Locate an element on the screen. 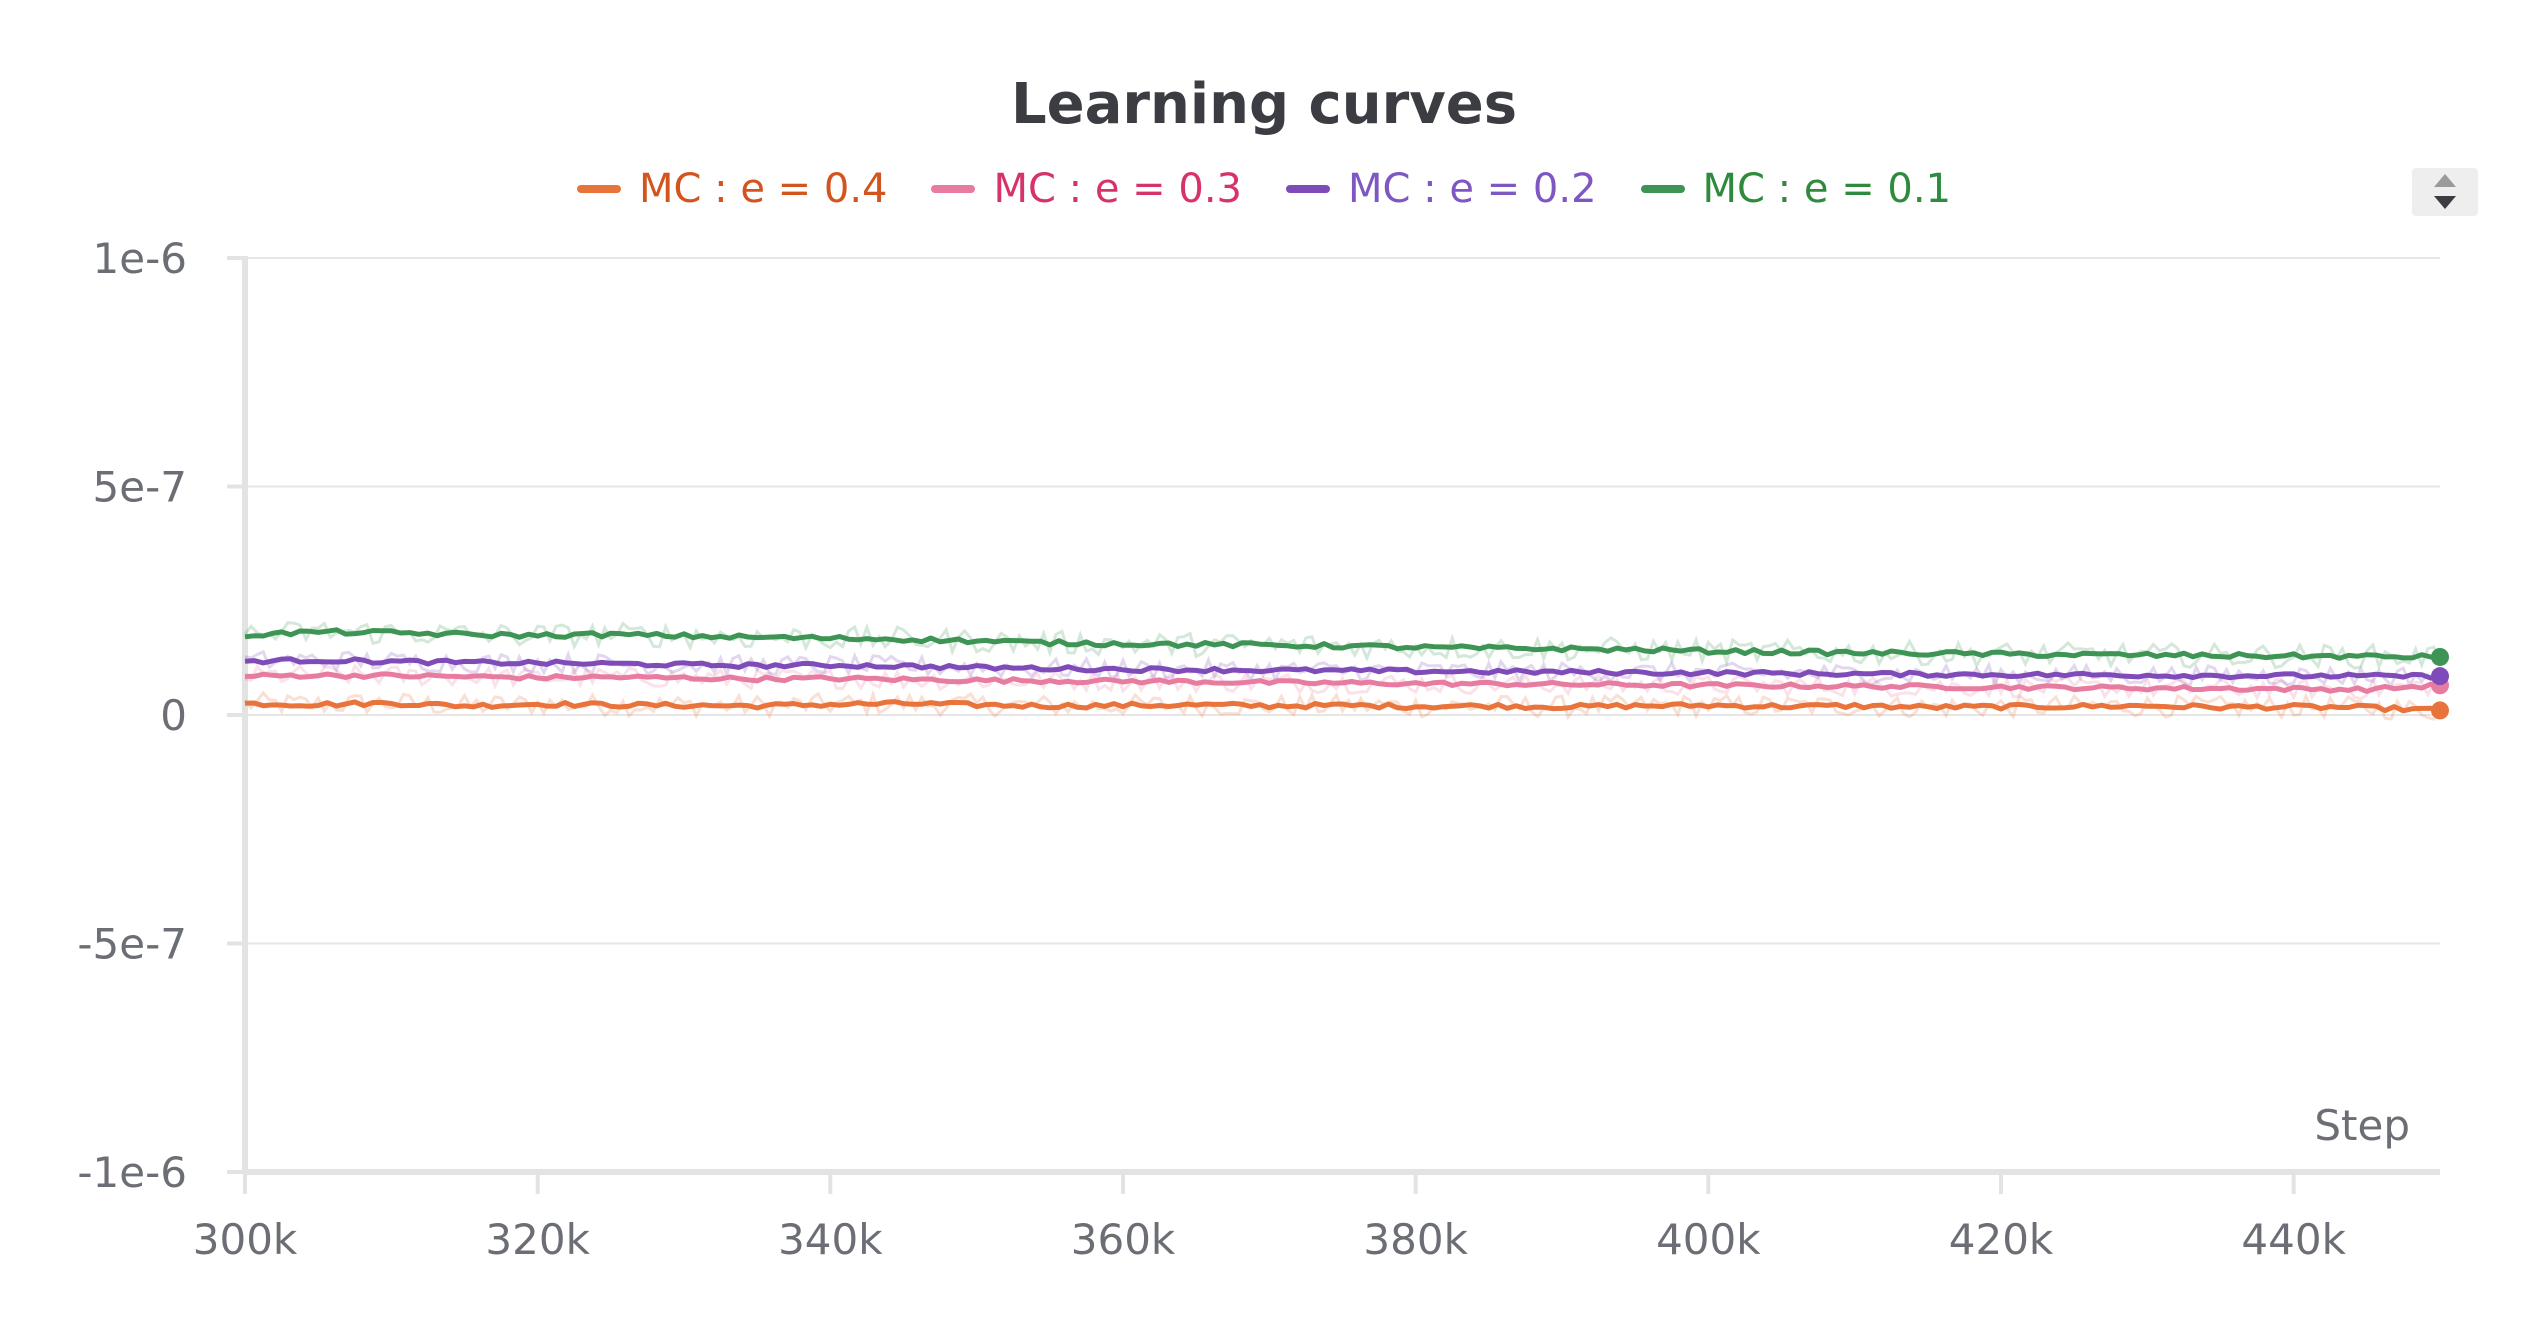 The height and width of the screenshot is (1328, 2528). series-lines is located at coordinates (1342, 670).